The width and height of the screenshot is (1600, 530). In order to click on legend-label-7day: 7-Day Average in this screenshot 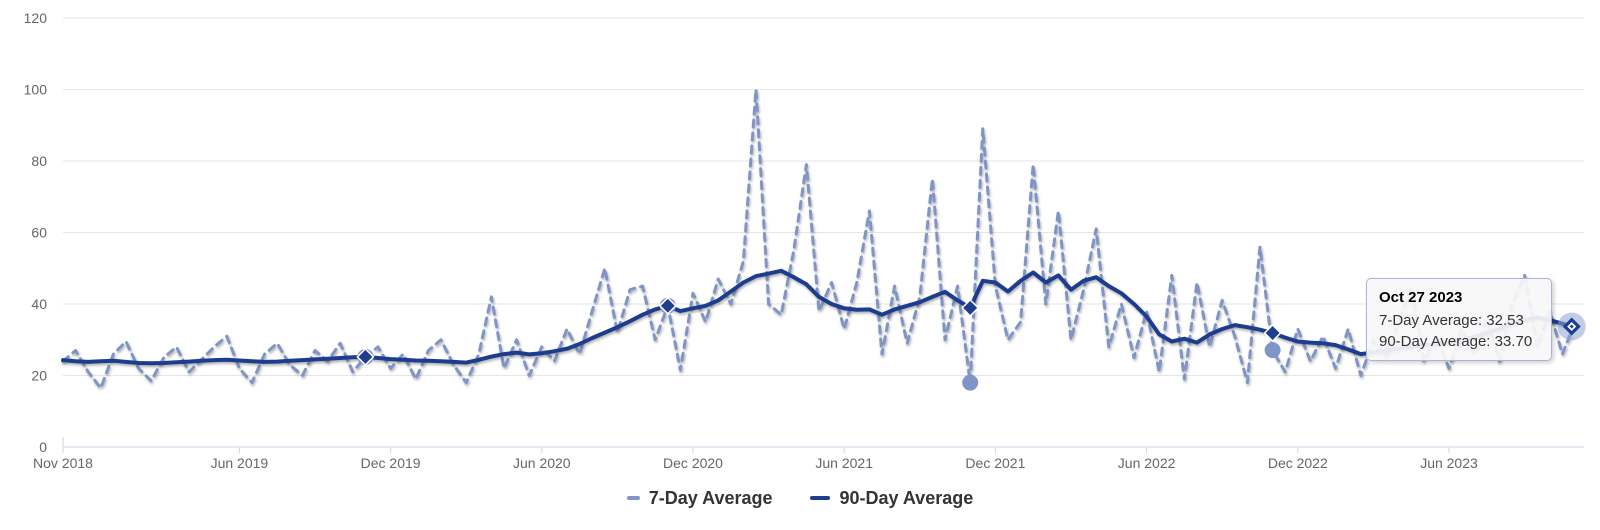, I will do `click(710, 497)`.